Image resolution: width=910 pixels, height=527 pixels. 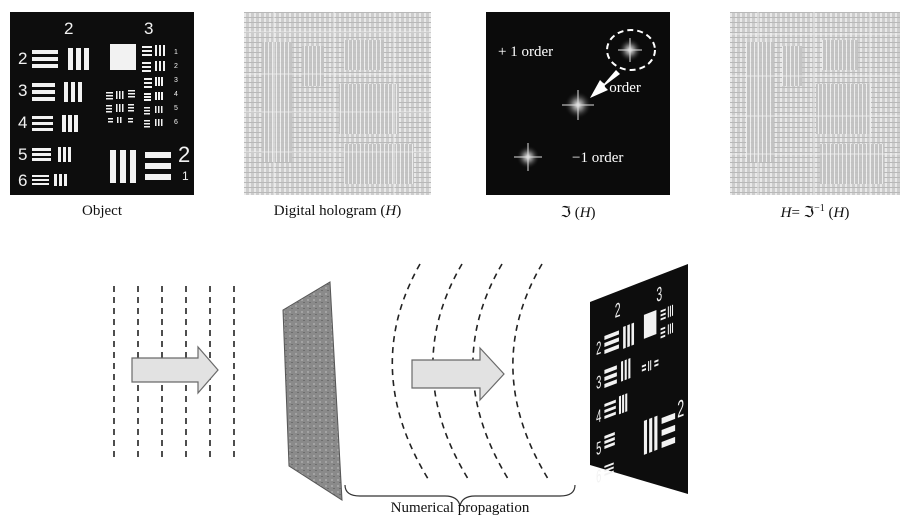 I want to click on order-arrow, so click(x=605, y=84).